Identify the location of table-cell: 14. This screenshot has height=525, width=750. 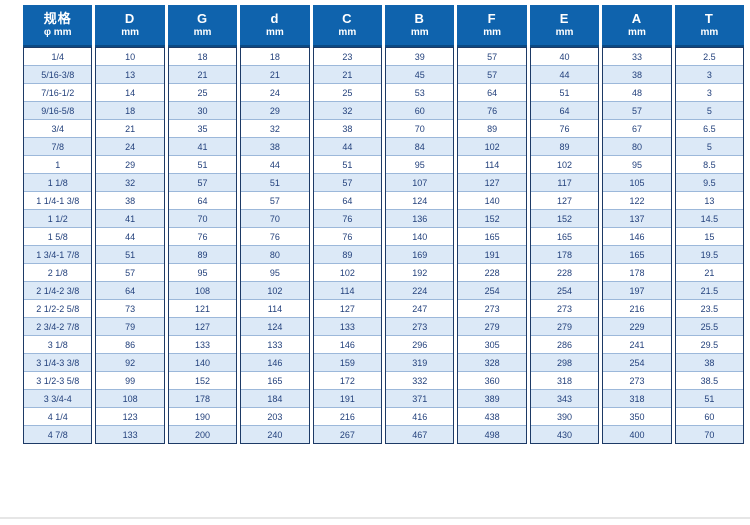
(130, 92).